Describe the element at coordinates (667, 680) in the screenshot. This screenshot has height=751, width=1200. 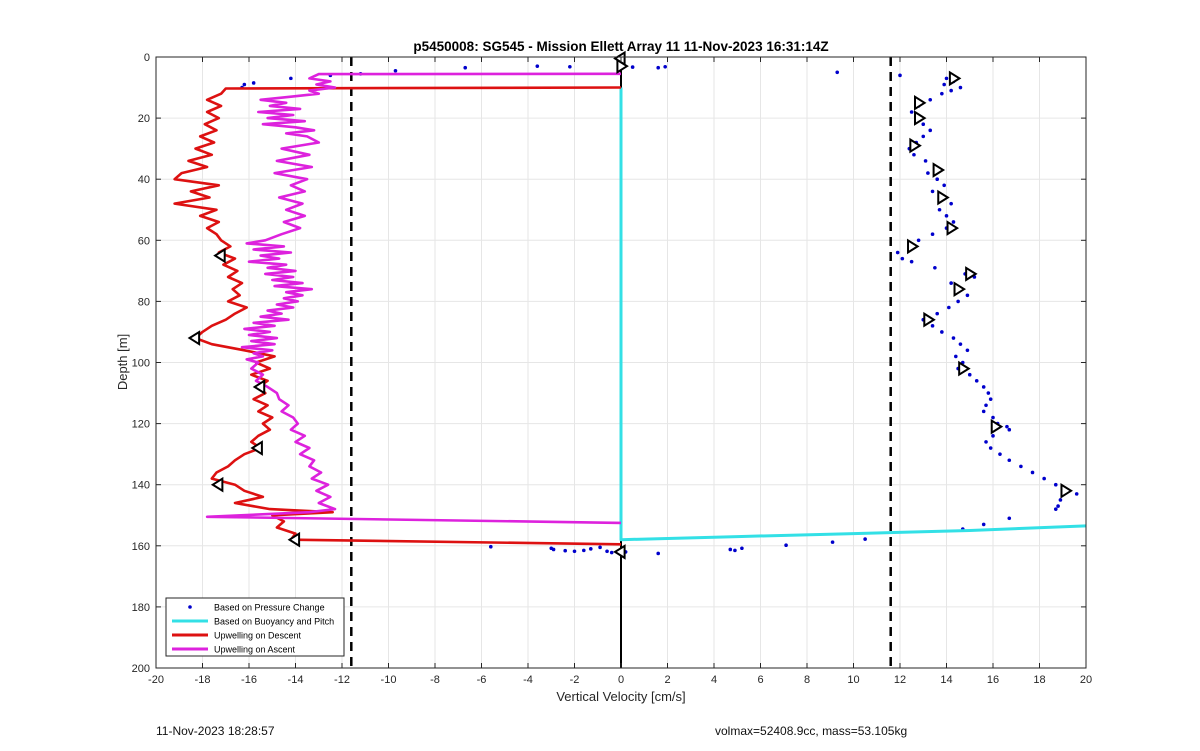
I see `x-tick-label: 2` at that location.